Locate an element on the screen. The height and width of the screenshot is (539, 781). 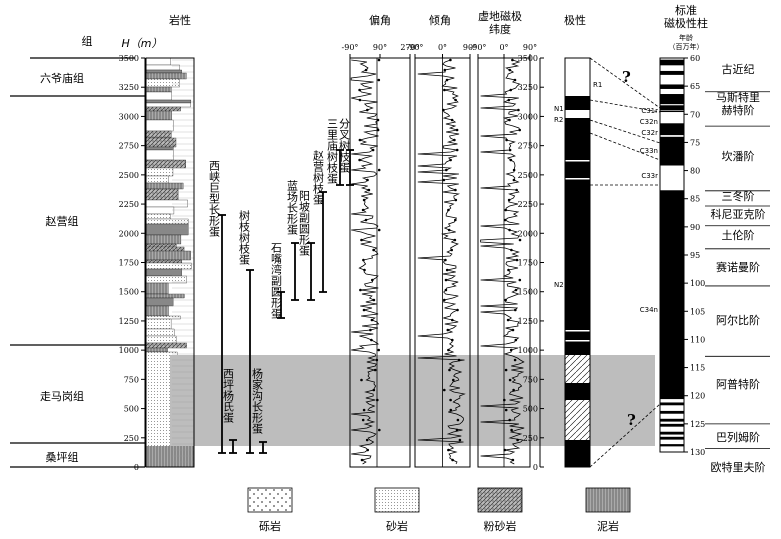
correlation-lines is located at coordinates (625, 262).